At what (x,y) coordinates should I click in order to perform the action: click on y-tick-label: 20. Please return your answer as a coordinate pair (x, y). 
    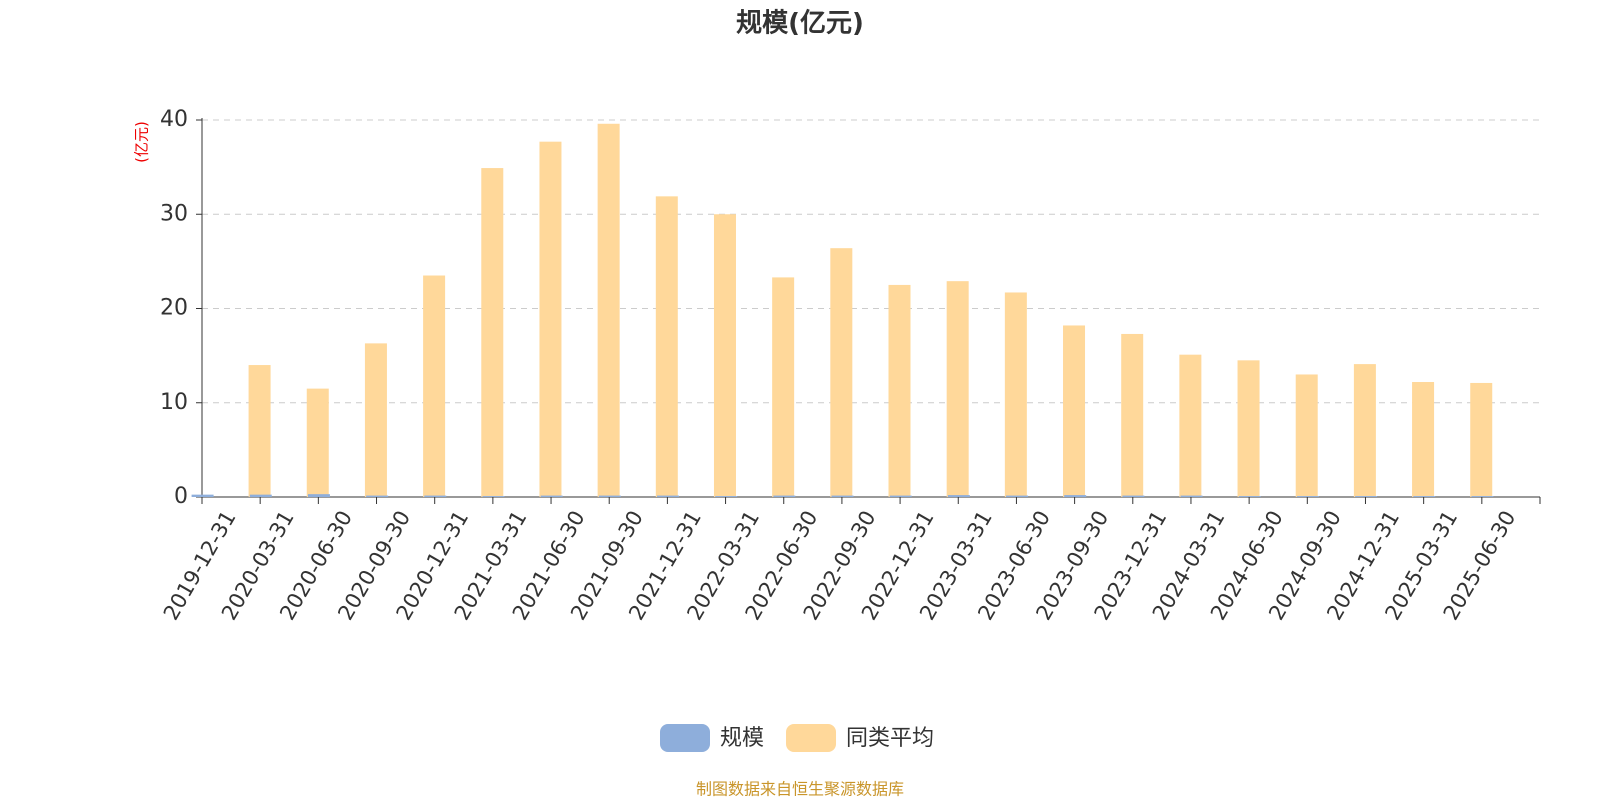
    Looking at the image, I should click on (174, 308).